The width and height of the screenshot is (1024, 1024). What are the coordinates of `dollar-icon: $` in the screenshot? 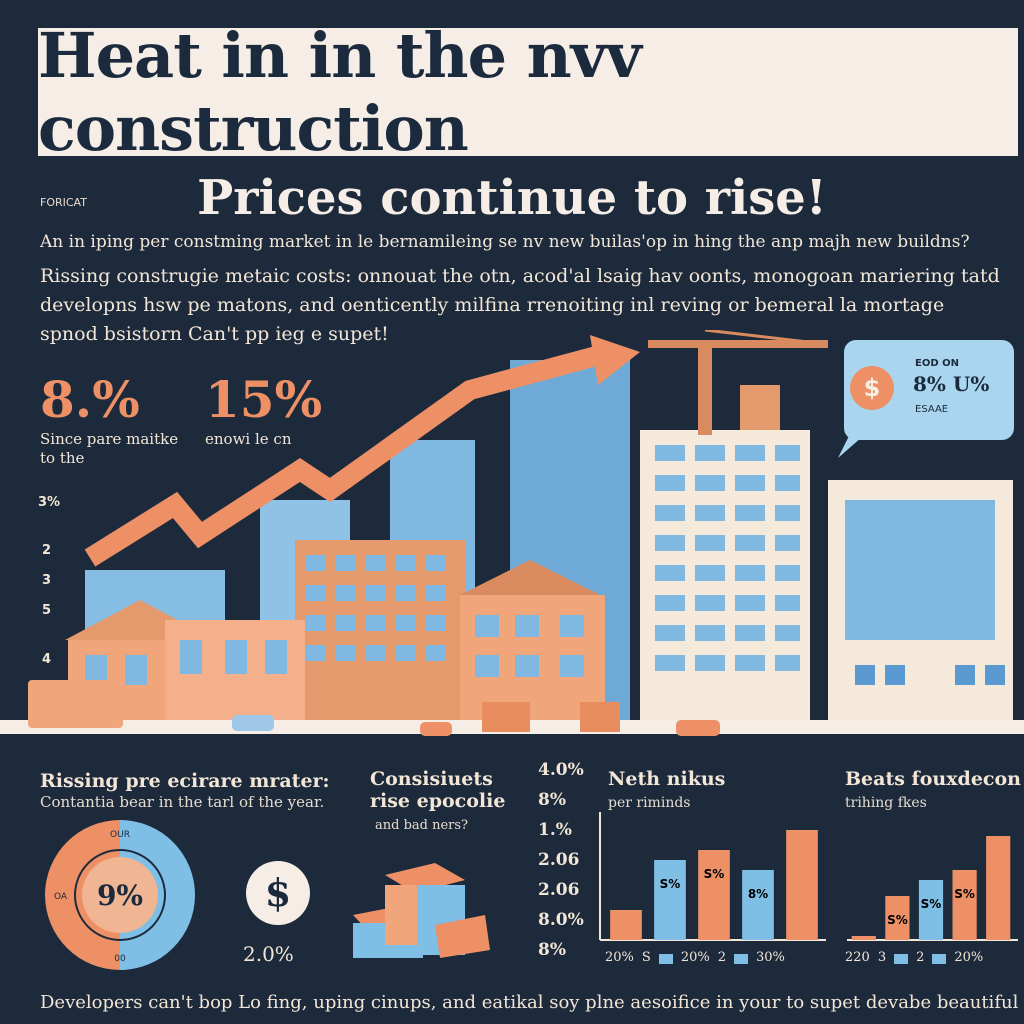 It's located at (278, 893).